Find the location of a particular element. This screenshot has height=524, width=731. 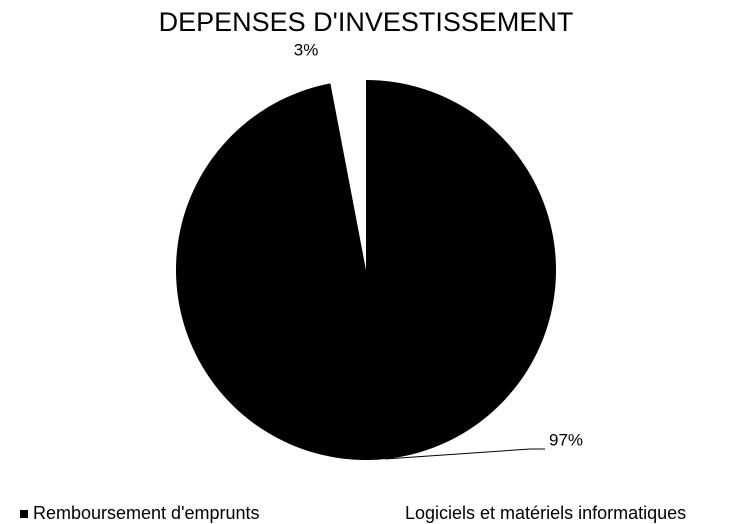

data-label: 3% is located at coordinates (306, 49).